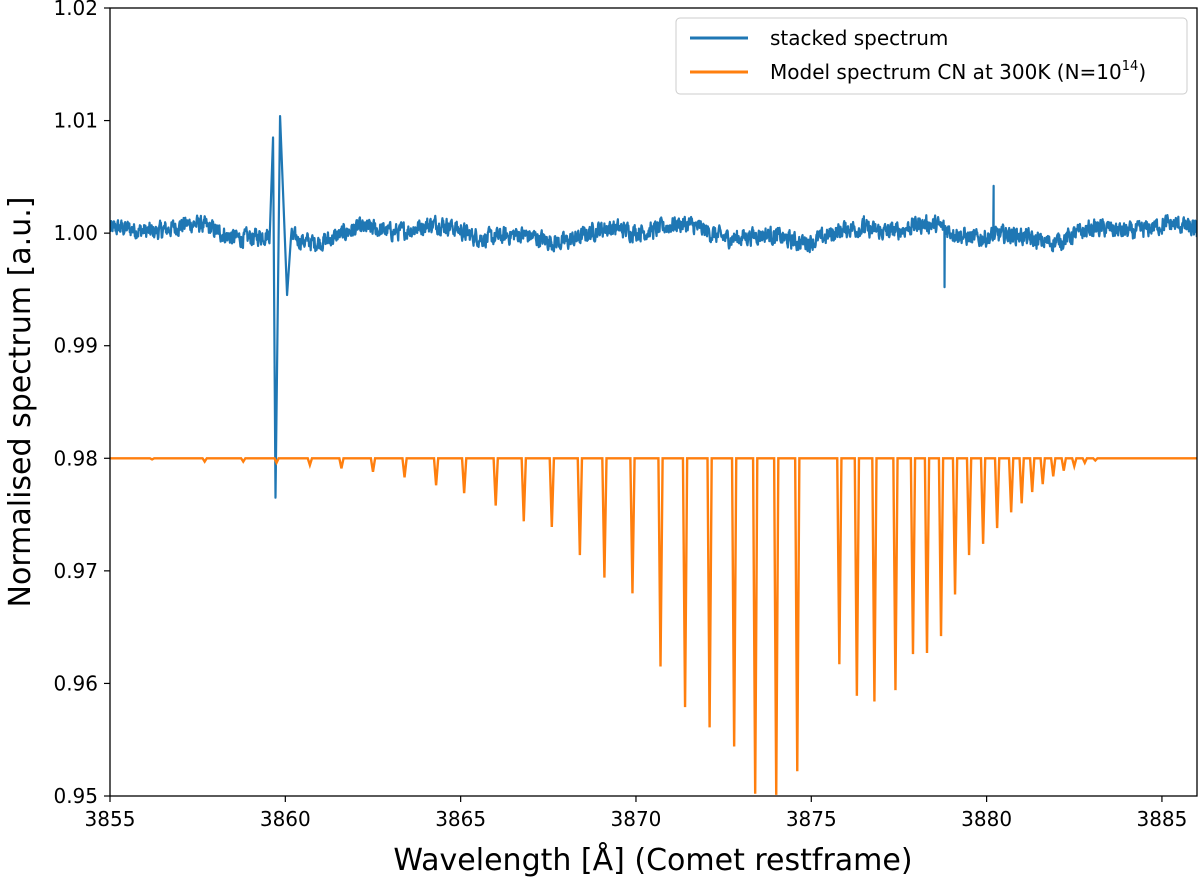  Describe the element at coordinates (20, 402) in the screenshot. I see `y-axis-label: Normalised spectrum [a.u.]` at that location.